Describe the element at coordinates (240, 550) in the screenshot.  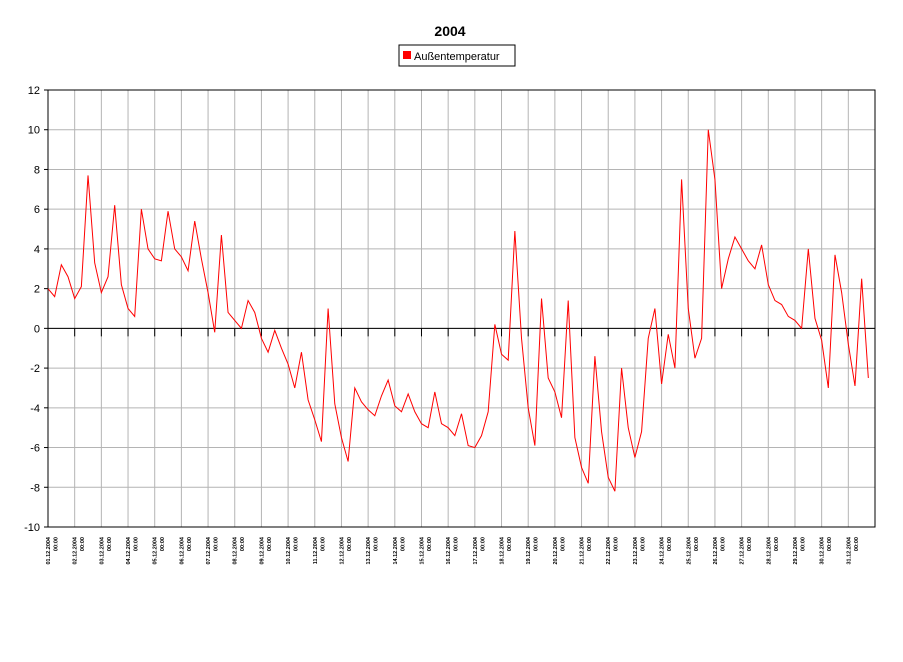
I see `x-tick-label: 08.12.2004 00:00` at that location.